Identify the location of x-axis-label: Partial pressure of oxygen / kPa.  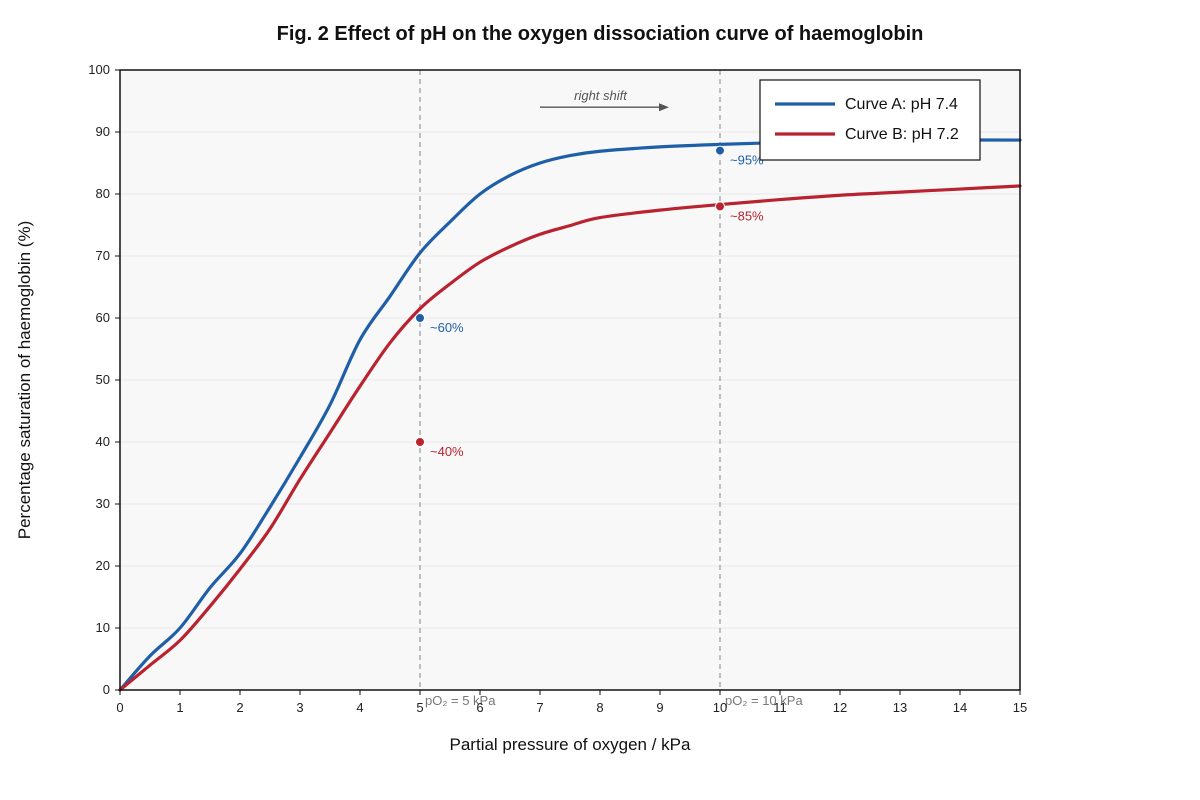
(571, 744).